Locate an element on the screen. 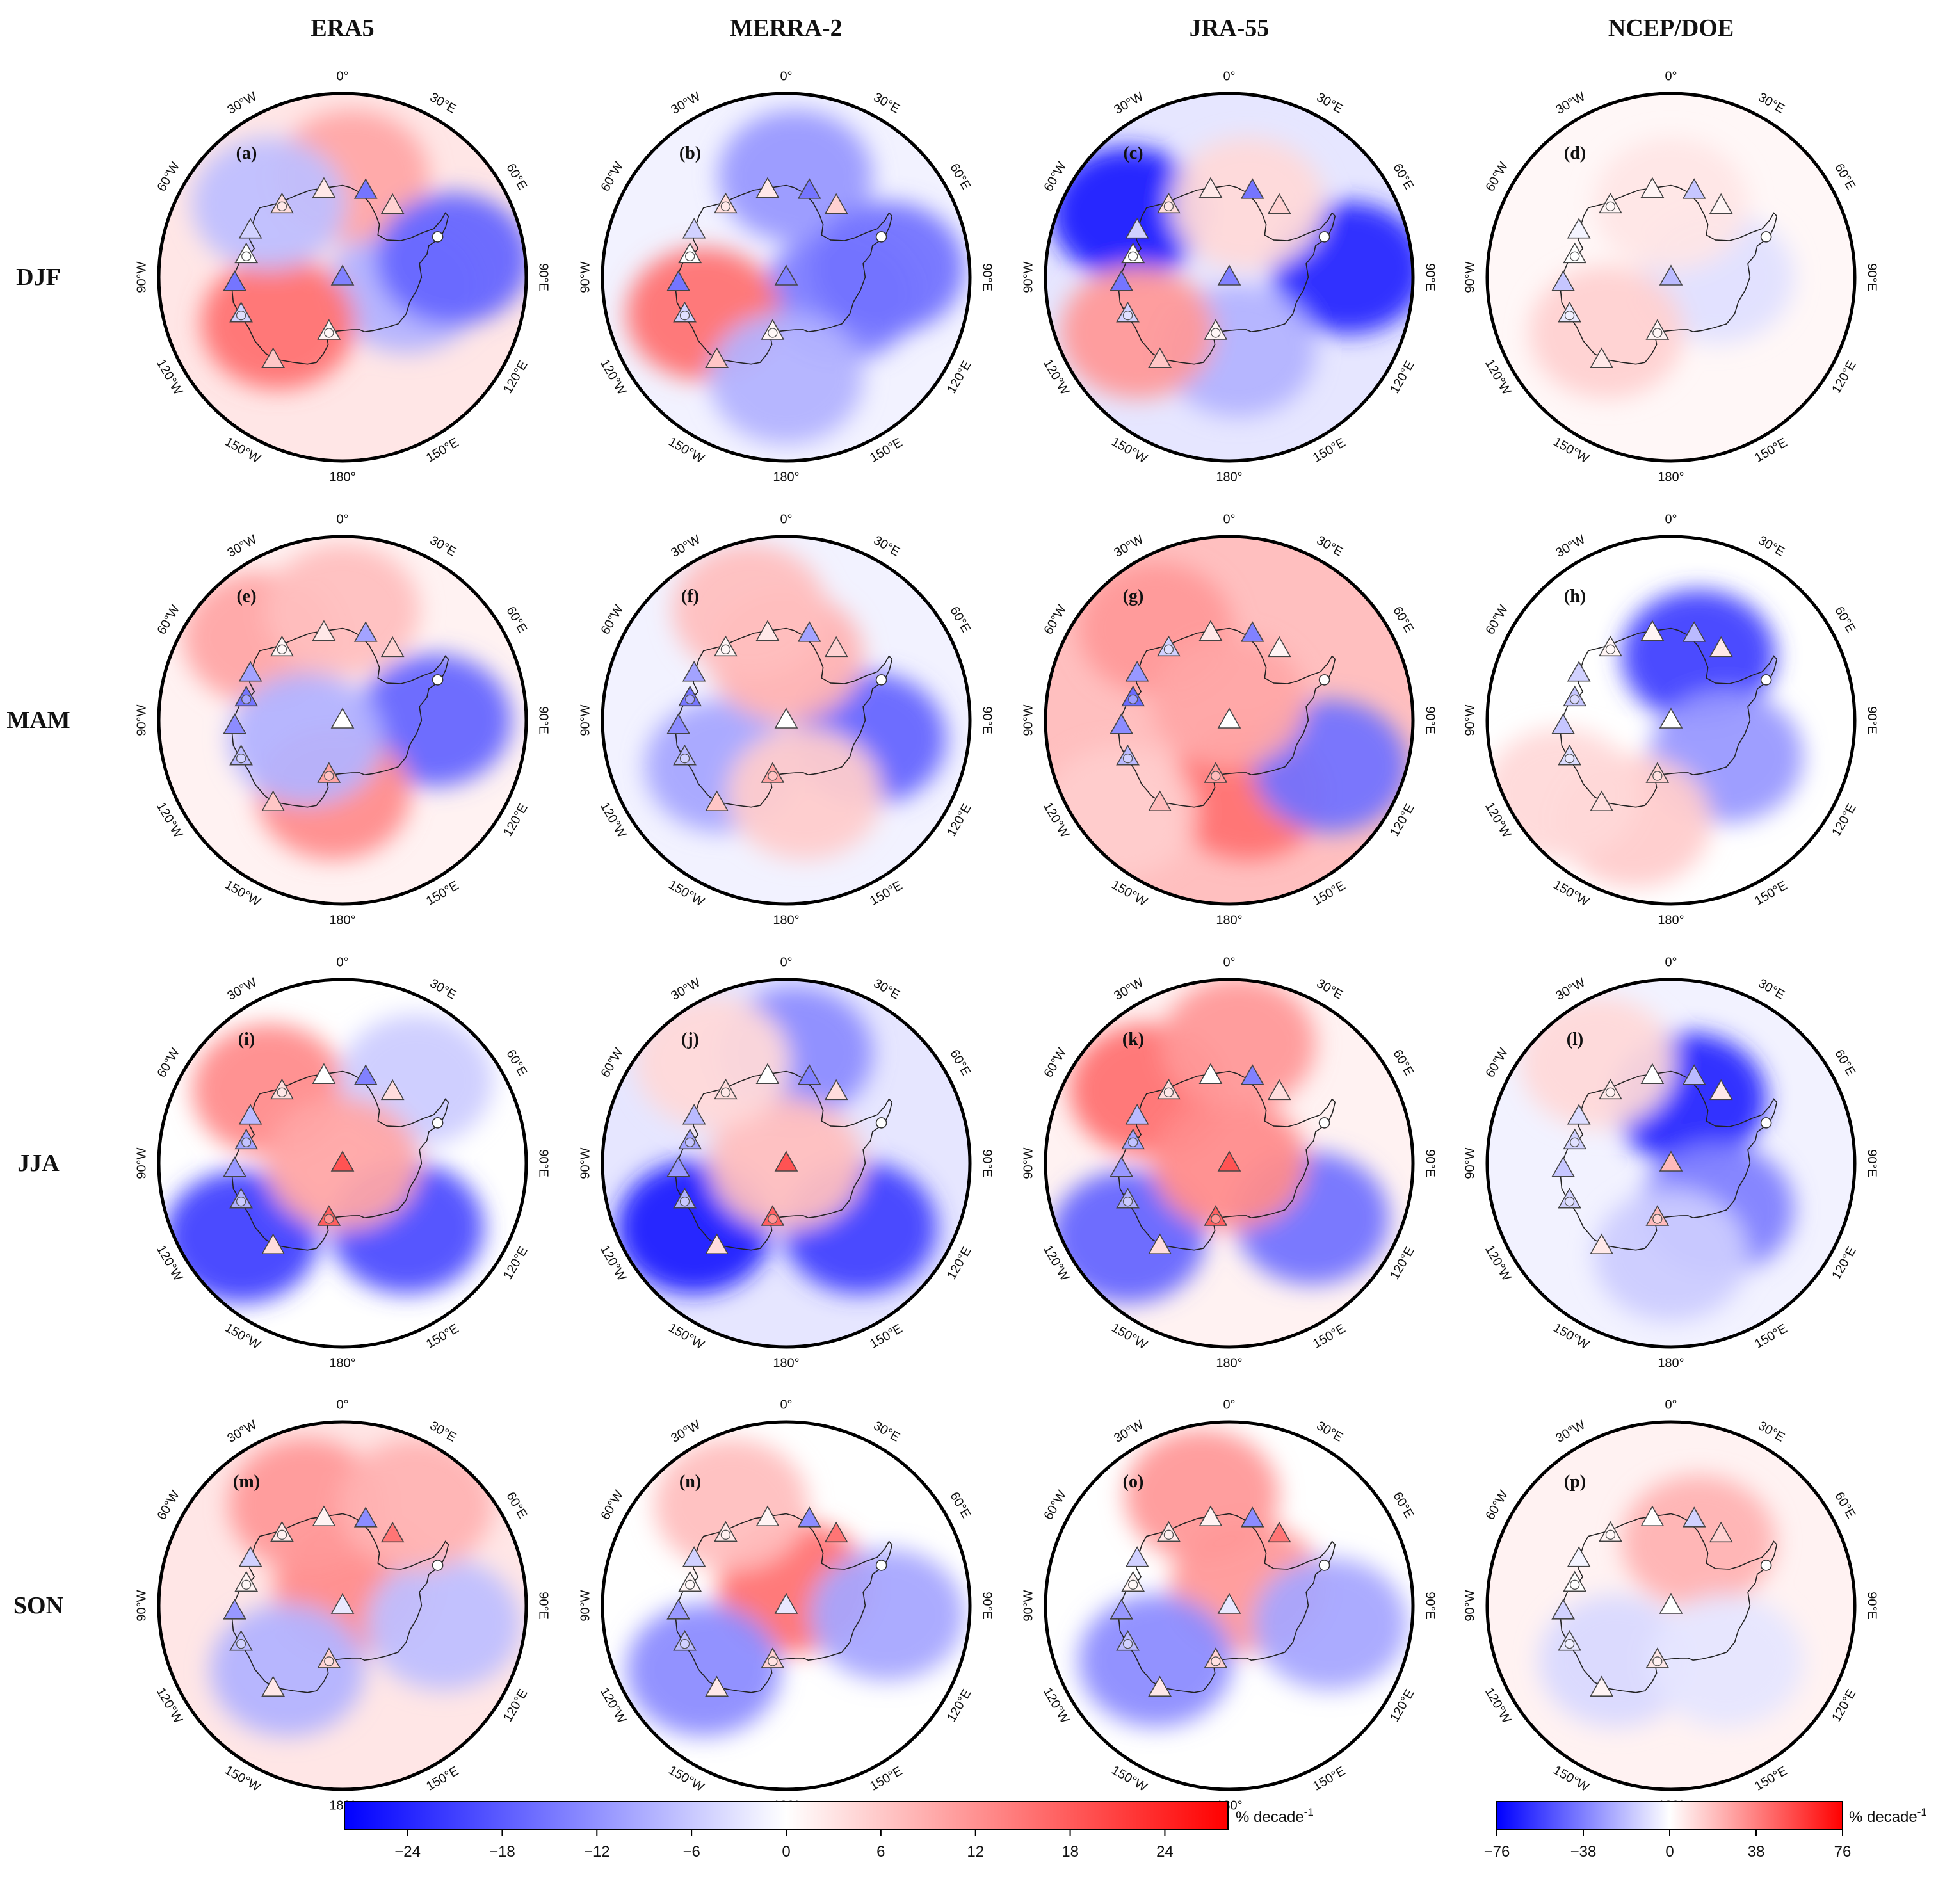  panel-label: (h) is located at coordinates (1575, 596).